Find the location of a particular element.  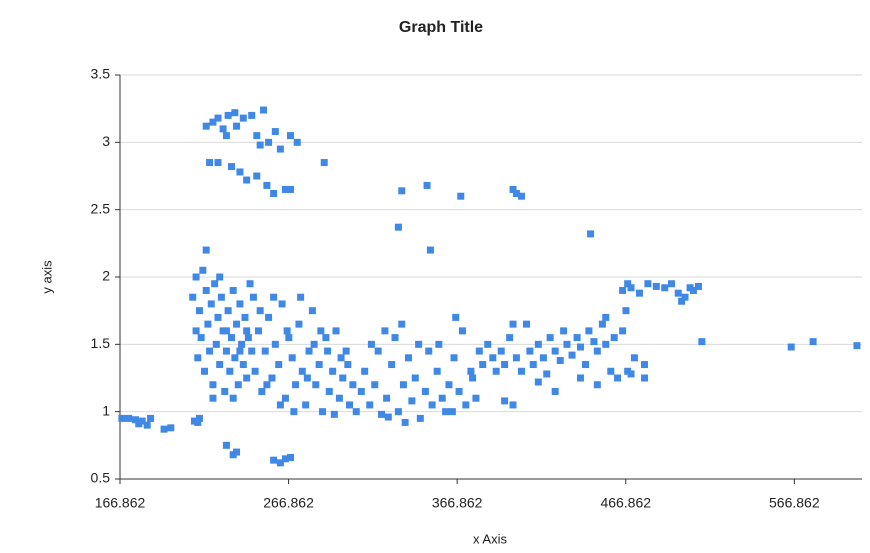

y-tick-label: 0.5 is located at coordinates (101, 478).